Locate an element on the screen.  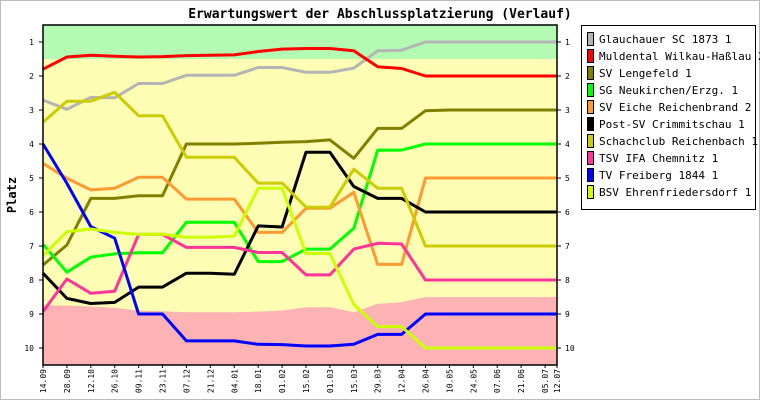
x-tick-label: 23.11 is located at coordinates (163, 381).